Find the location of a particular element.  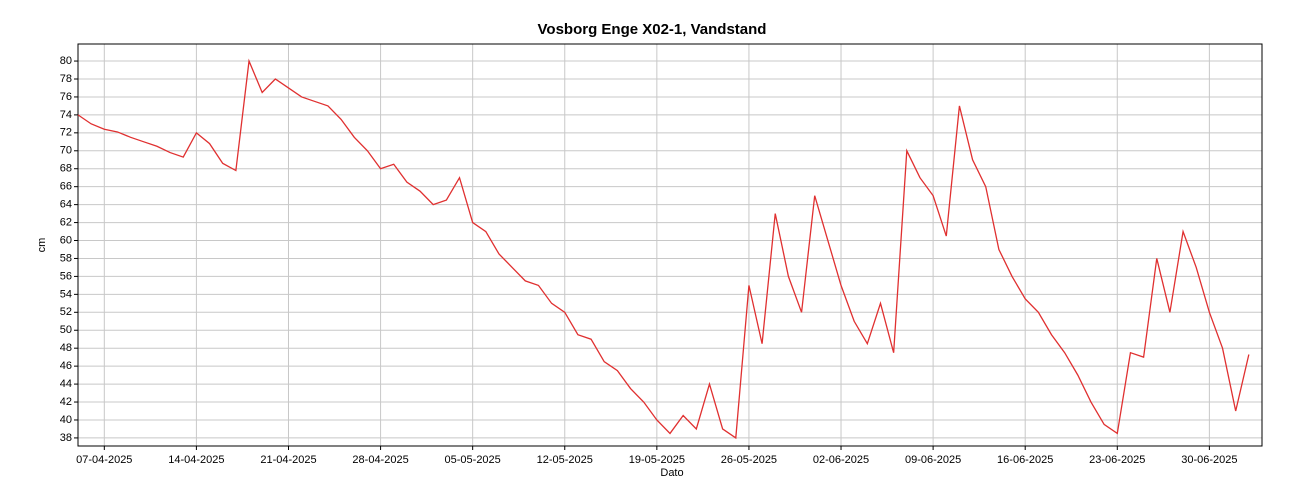

x-tick-label: 12-05-2025 is located at coordinates (565, 460).